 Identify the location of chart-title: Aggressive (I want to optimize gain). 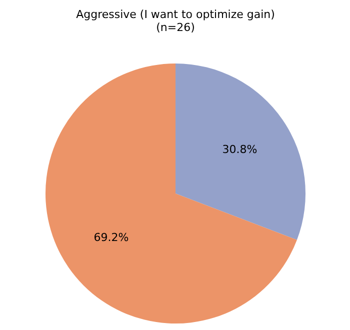
(175, 14).